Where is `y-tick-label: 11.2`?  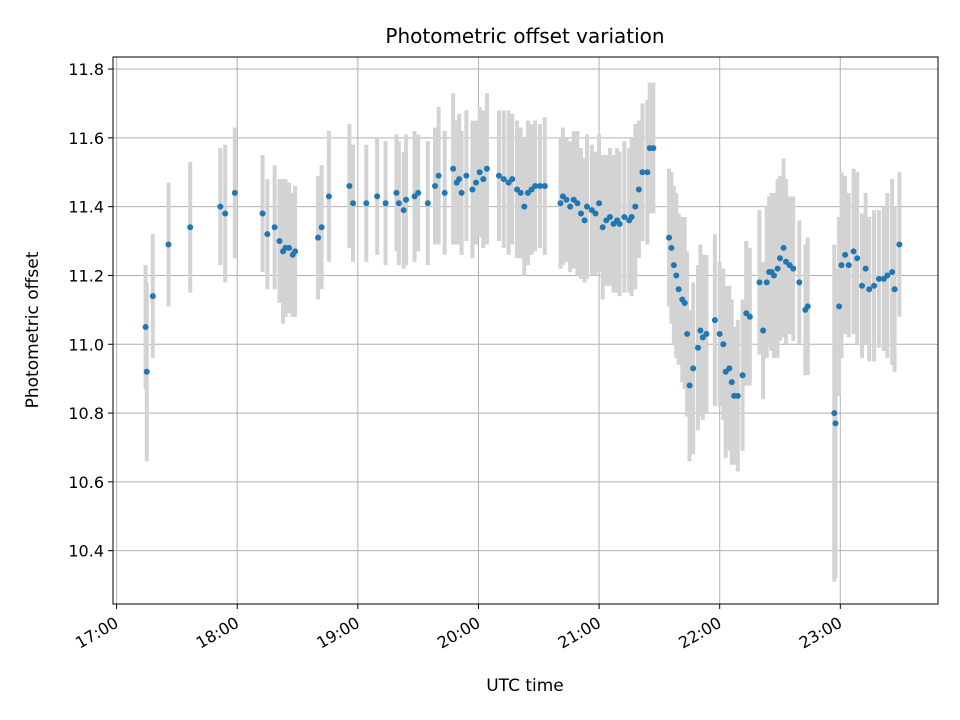 y-tick-label: 11.2 is located at coordinates (86, 275).